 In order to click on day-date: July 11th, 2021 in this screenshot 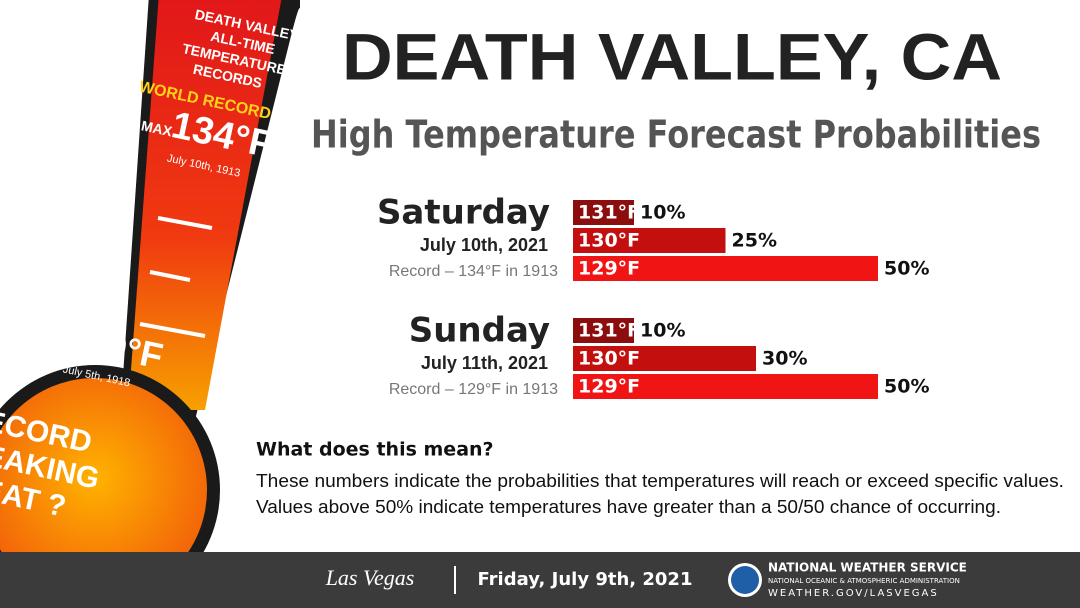, I will do `click(484, 363)`.